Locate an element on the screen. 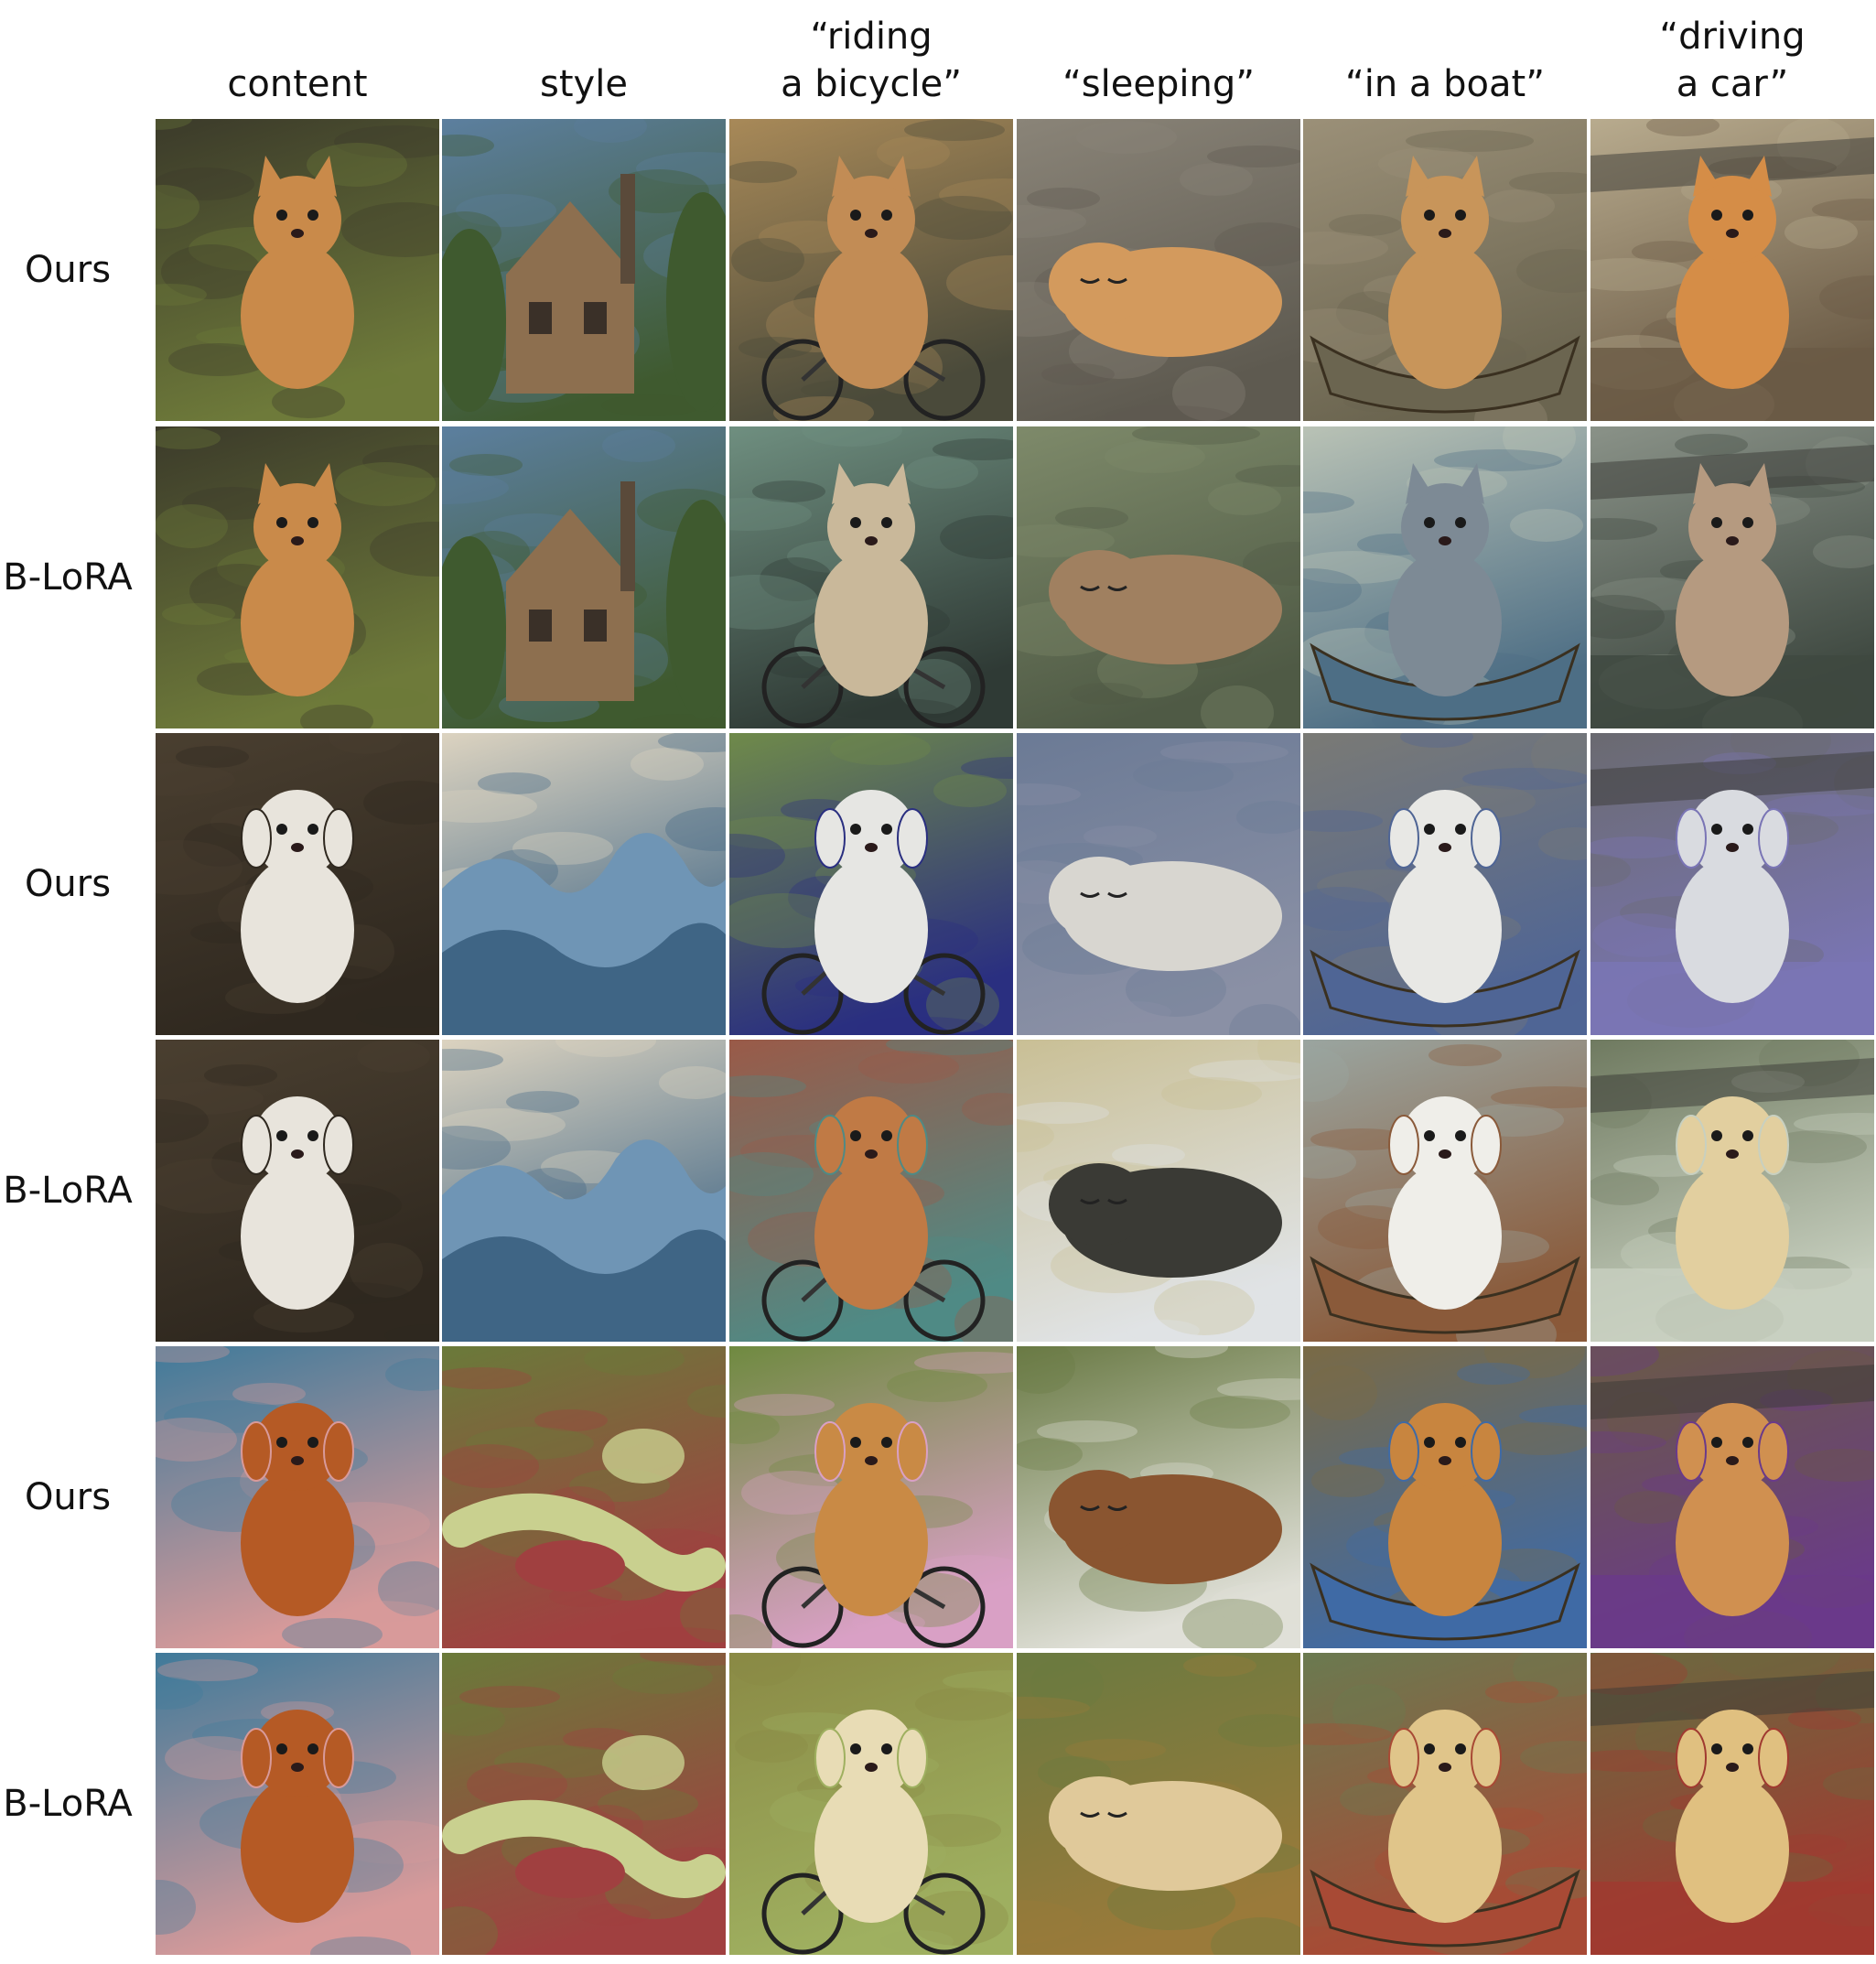 The width and height of the screenshot is (1876, 1964). column-header-label: content is located at coordinates (297, 84).